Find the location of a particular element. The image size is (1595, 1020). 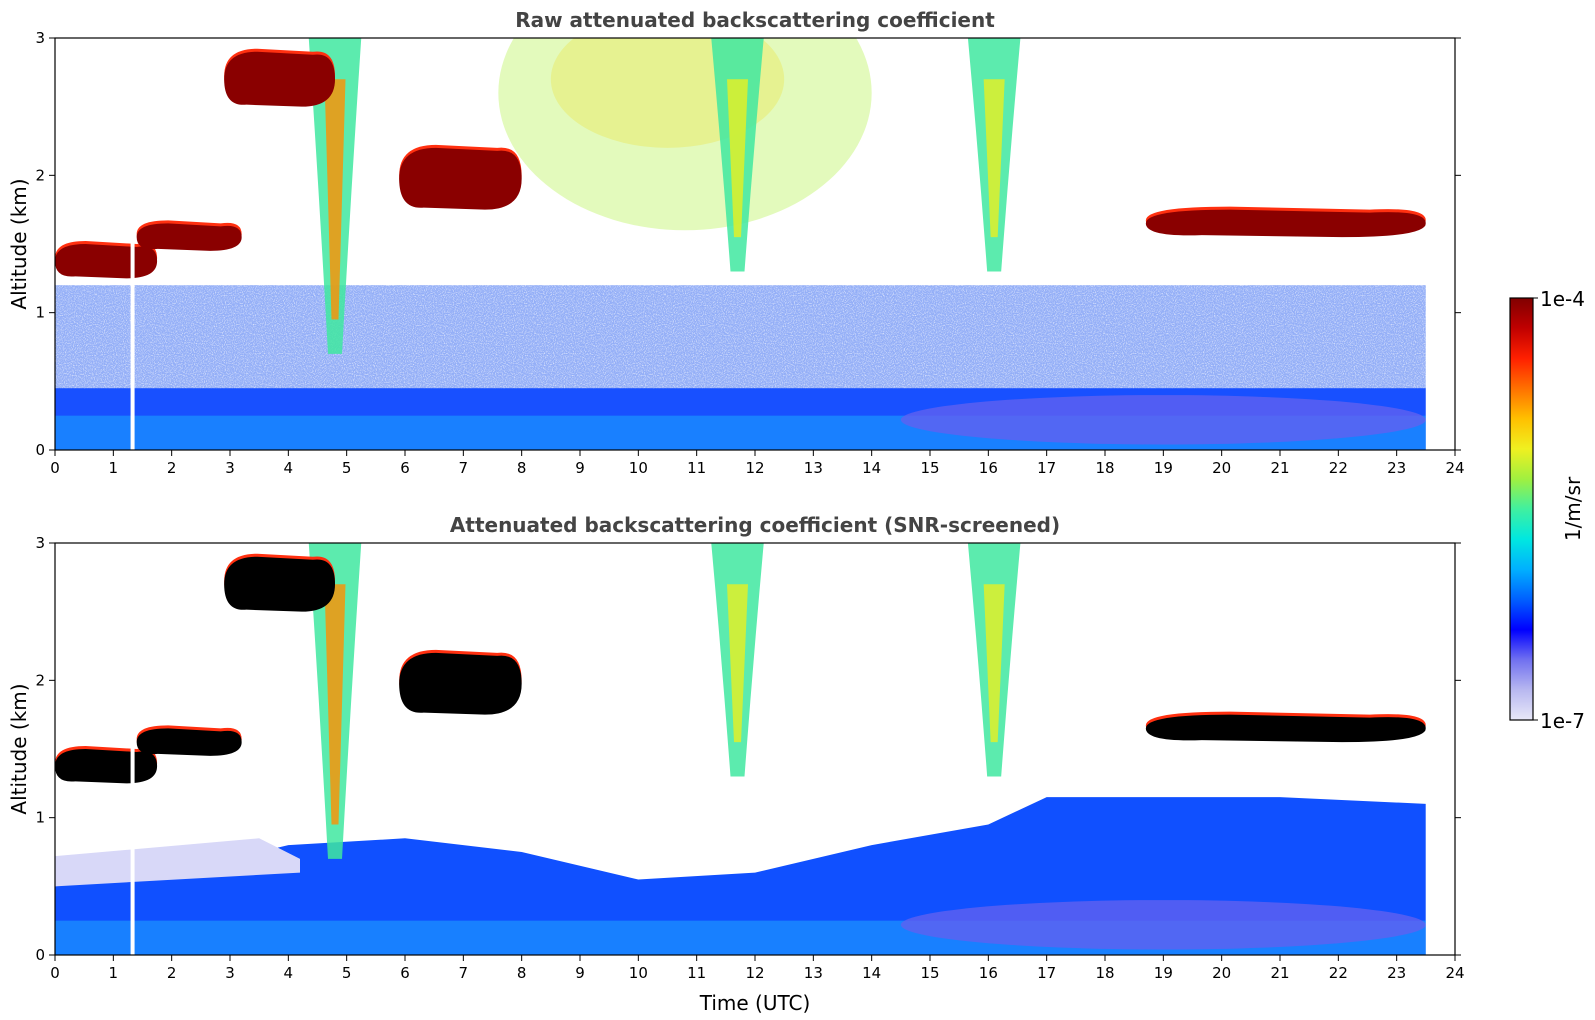

colorbar-max-label: 1e-4 is located at coordinates (1562, 299).